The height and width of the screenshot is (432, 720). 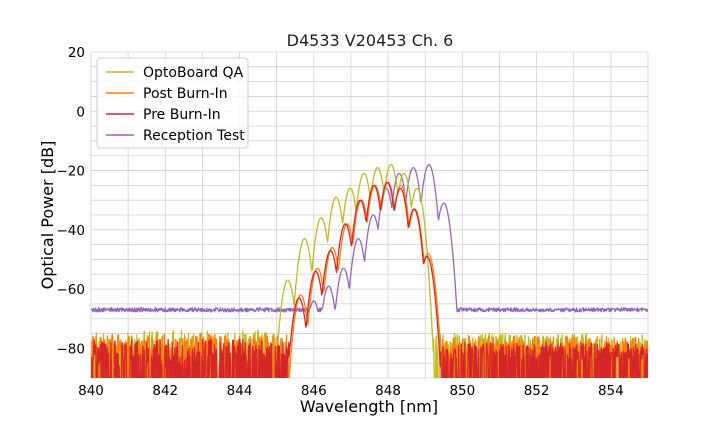 I want to click on x-tick-label: 854, so click(x=611, y=391).